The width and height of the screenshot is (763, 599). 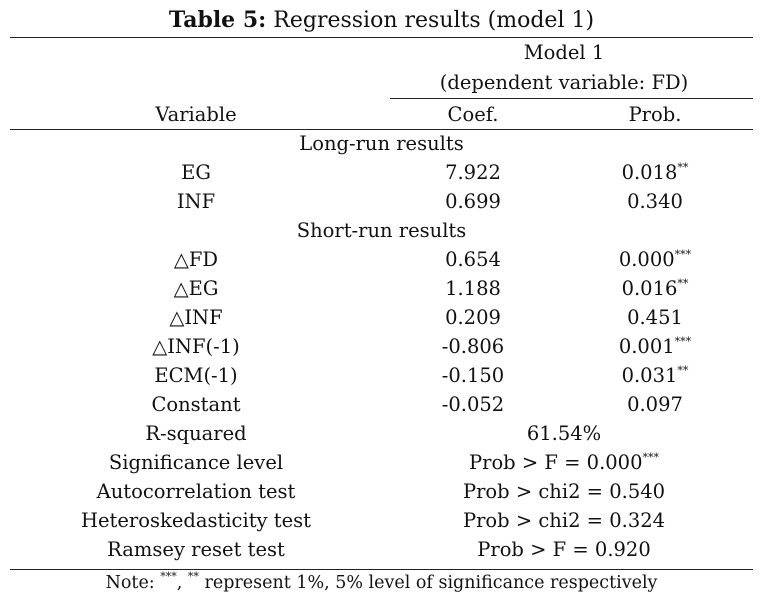 I want to click on statistic-label-text: R-squared, so click(x=196, y=433).